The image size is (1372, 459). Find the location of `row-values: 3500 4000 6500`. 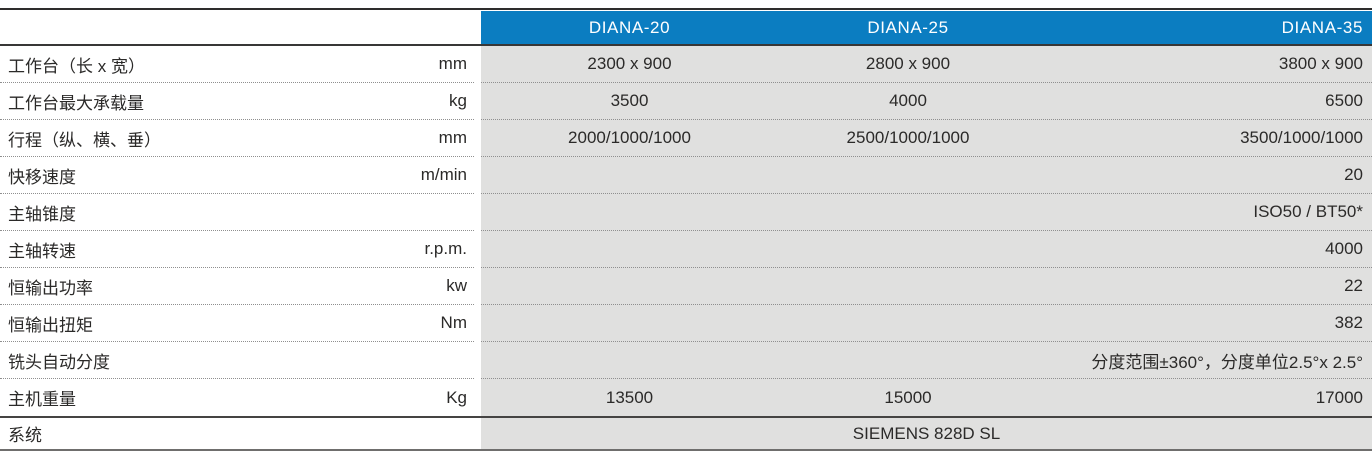

row-values: 3500 4000 6500 is located at coordinates (926, 101).